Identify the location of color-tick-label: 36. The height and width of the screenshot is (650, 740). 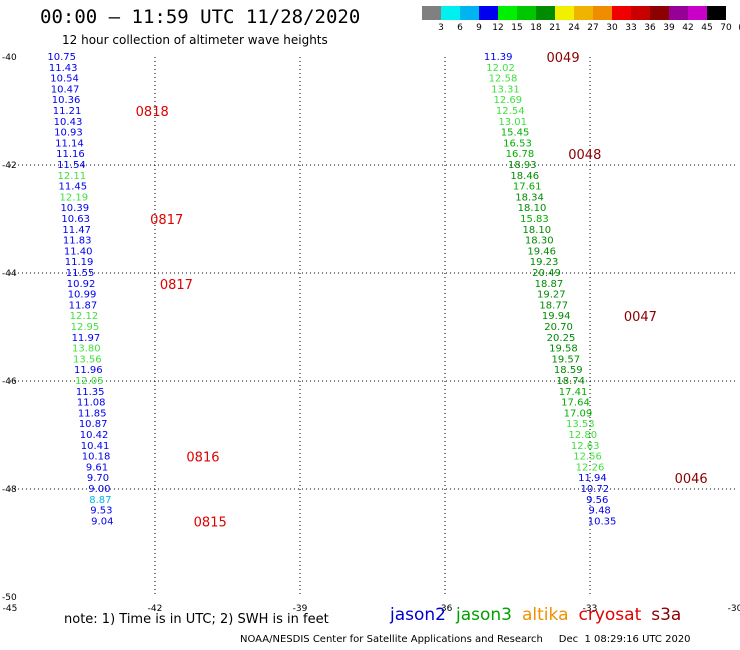
(650, 28).